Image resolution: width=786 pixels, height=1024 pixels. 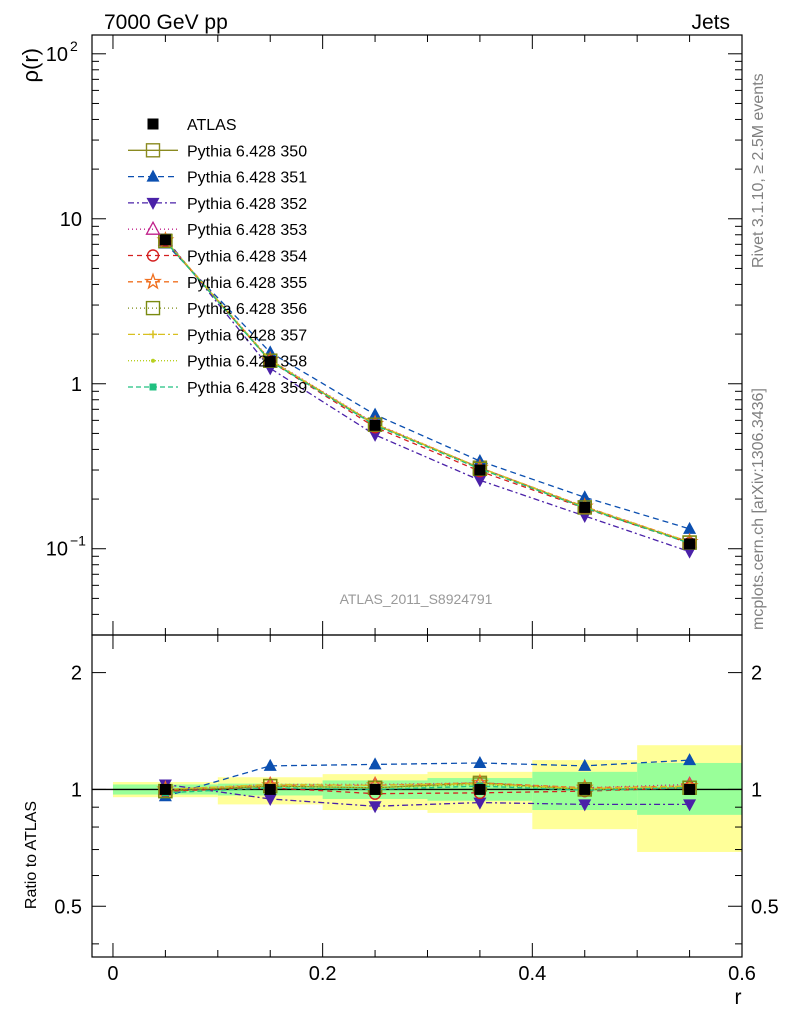 What do you see at coordinates (758, 170) in the screenshot?
I see `rivet-label: Rivet 3.1.10, ≥ 2.5M events` at bounding box center [758, 170].